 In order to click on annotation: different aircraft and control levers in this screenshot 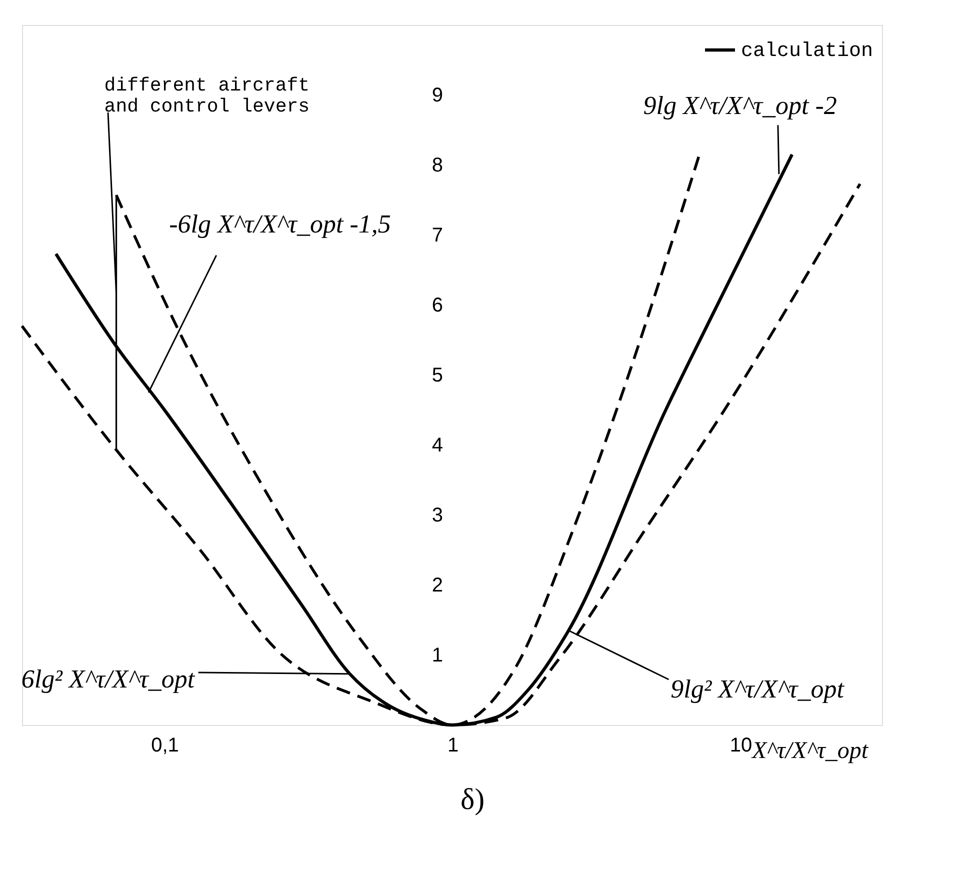, I will do `click(207, 96)`.